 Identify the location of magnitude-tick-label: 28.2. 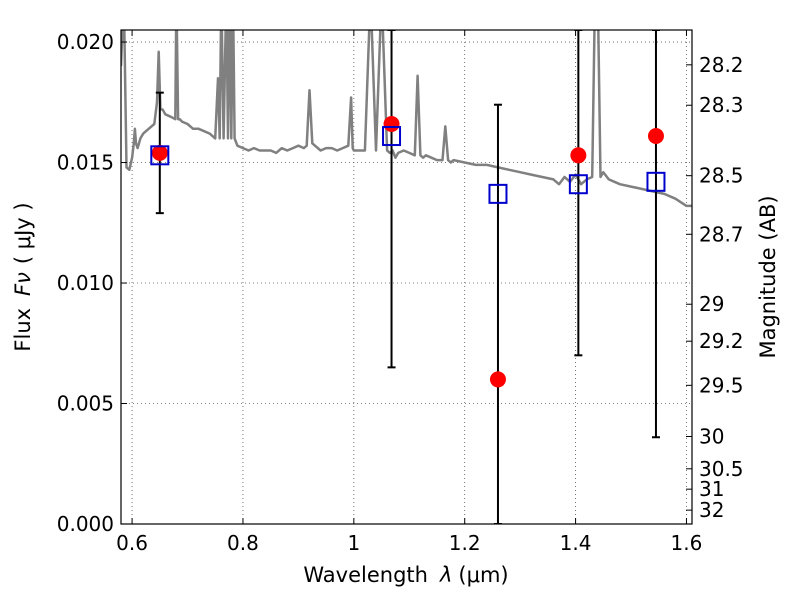
(721, 65).